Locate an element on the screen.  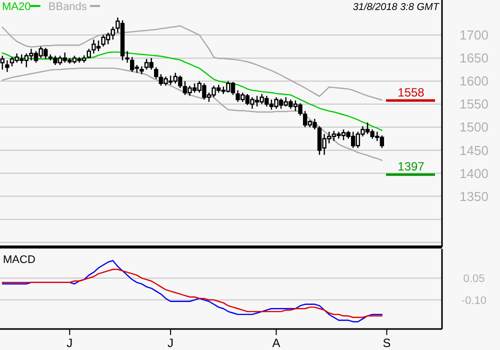
y-tick-label: 1600 is located at coordinates (474, 81).